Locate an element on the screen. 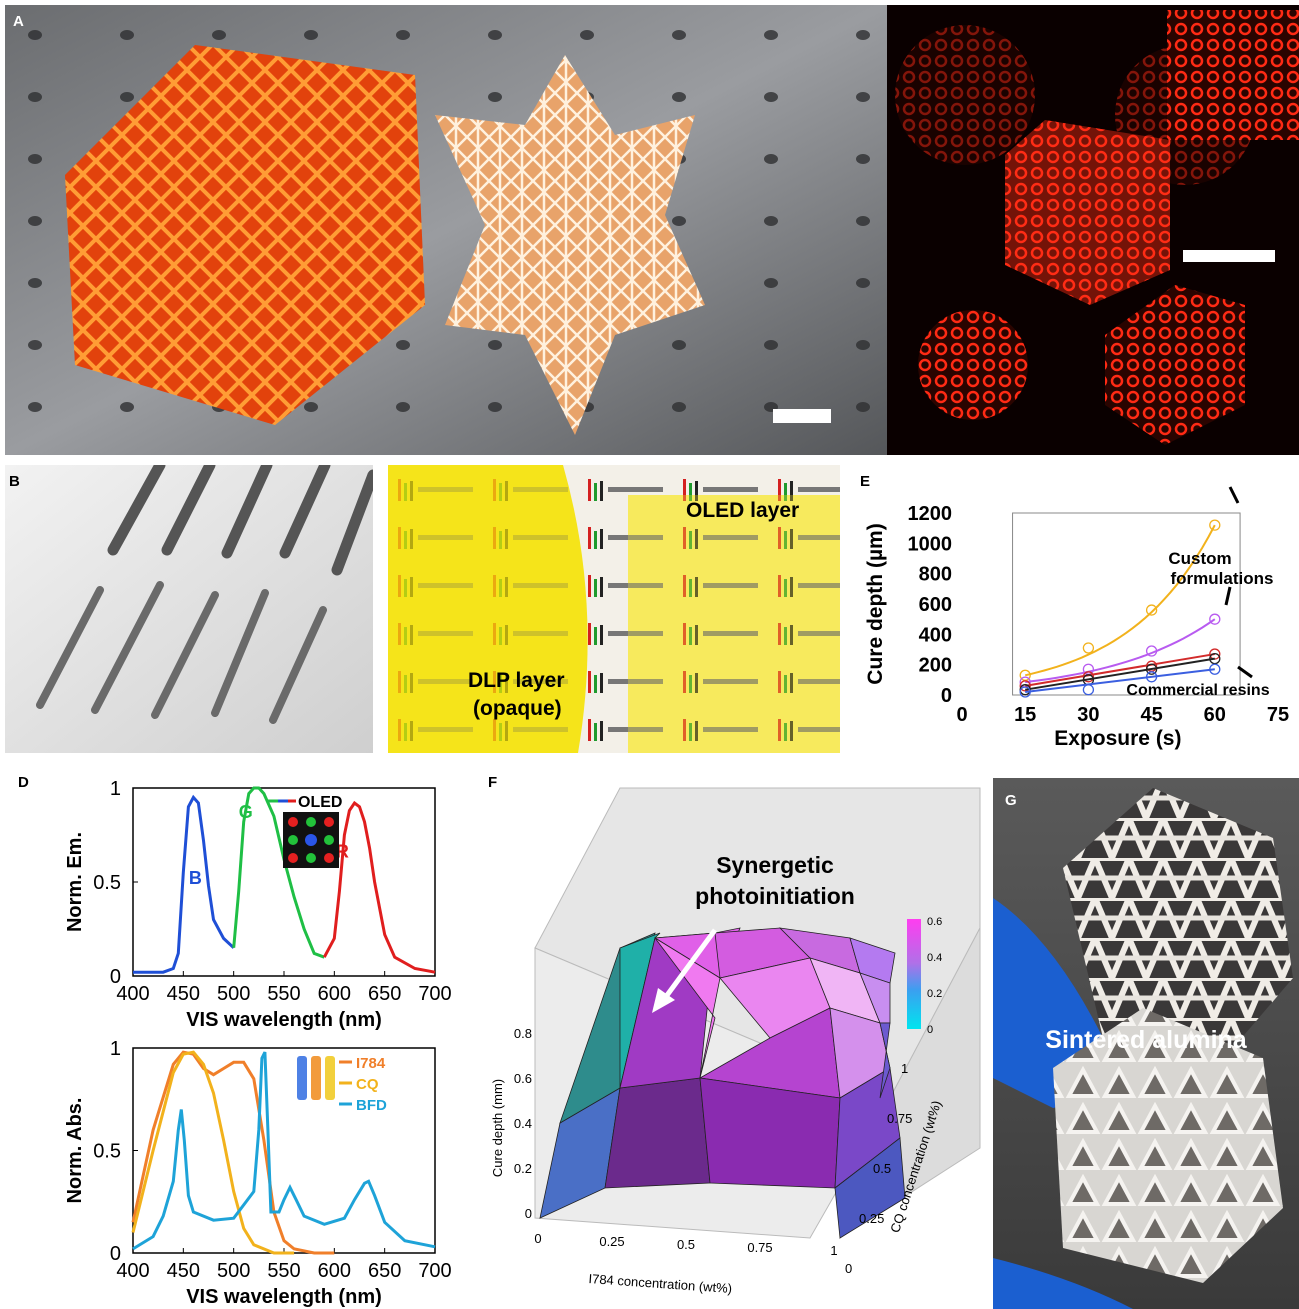 The image size is (1299, 1309). z-tick-label: 0.4 is located at coordinates (523, 1123).